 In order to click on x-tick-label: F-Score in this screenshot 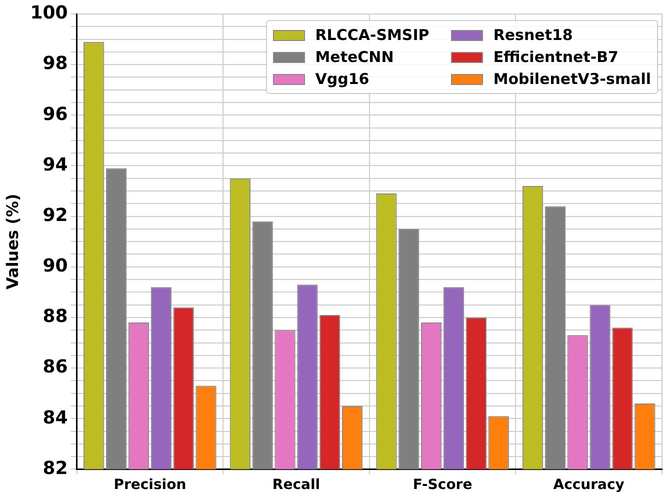, I will do `click(442, 485)`.